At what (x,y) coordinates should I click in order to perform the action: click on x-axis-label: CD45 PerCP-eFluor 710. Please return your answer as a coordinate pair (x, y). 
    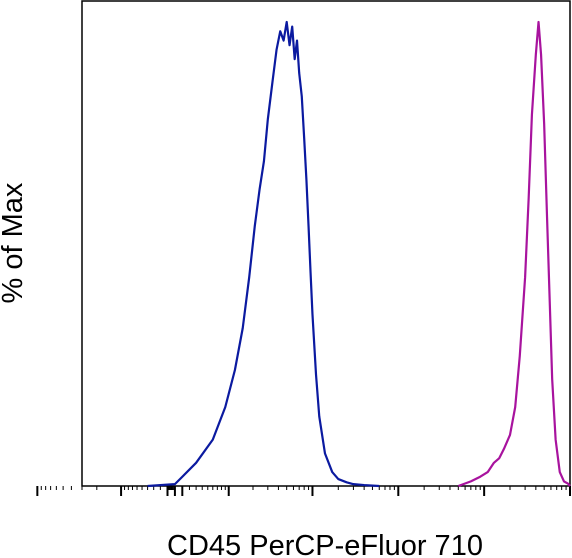
    Looking at the image, I should click on (325, 544).